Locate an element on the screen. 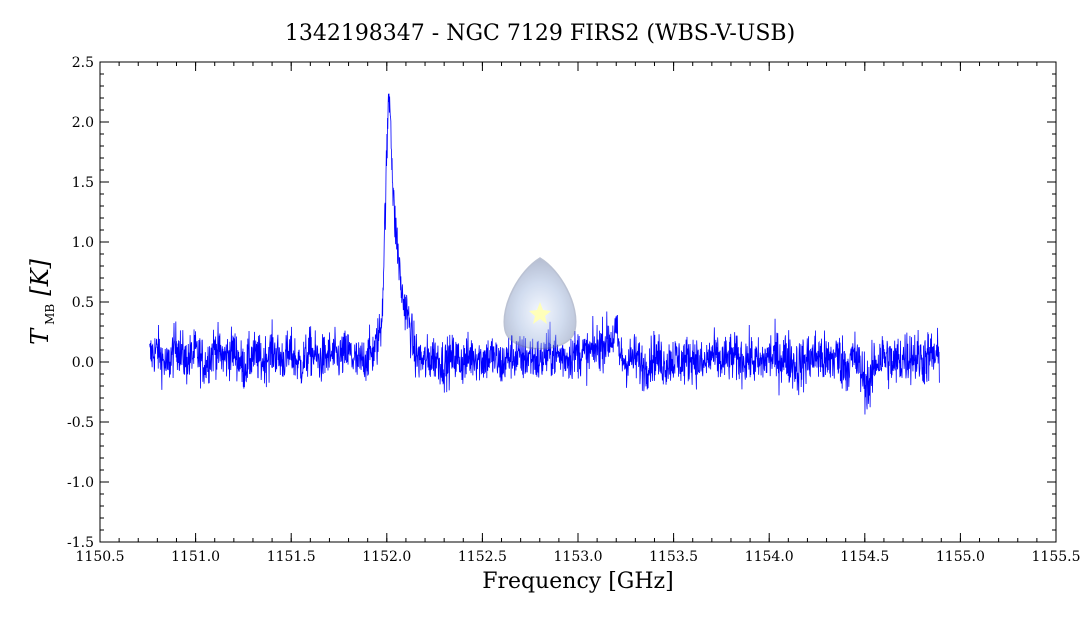  x-tick-label: 1155.5 is located at coordinates (1056, 557).